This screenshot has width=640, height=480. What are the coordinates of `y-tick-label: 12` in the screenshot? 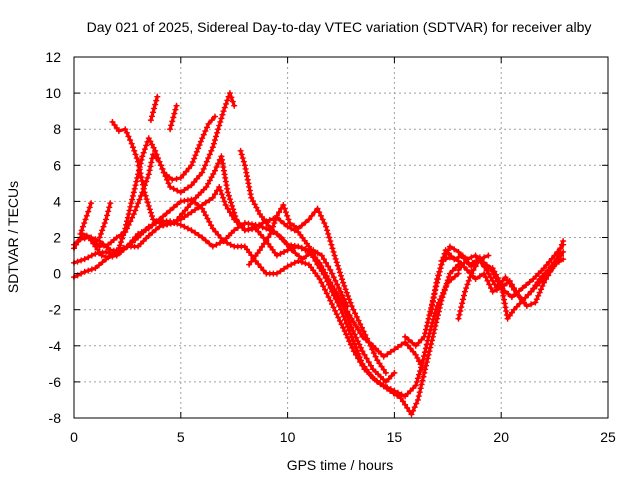 It's located at (53, 57).